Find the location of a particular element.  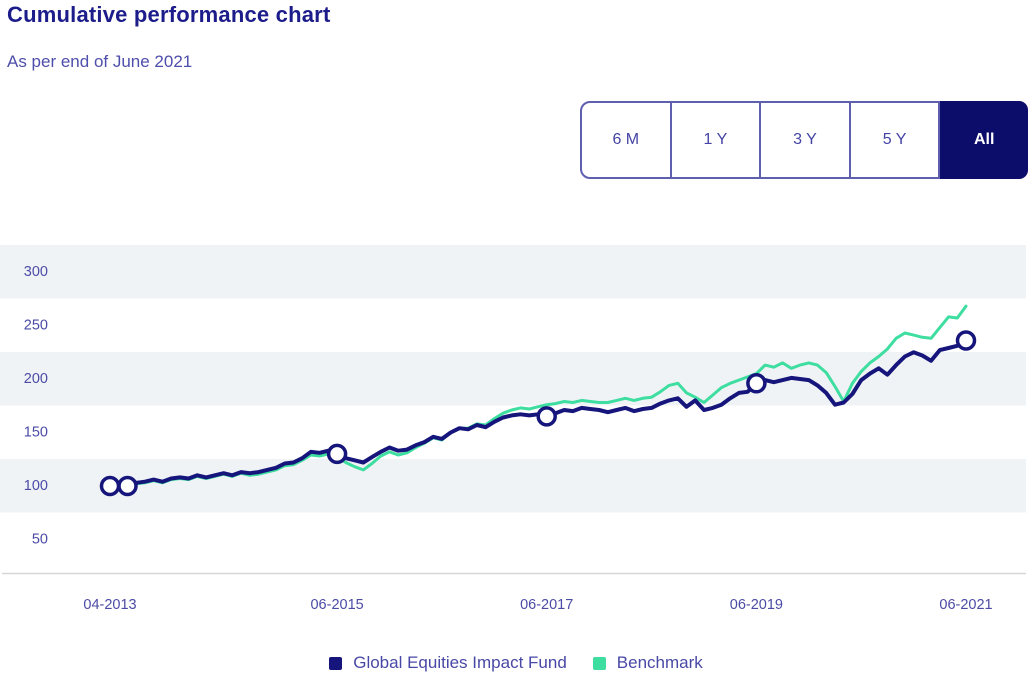

range-button-3y: 3 Y is located at coordinates (806, 140).